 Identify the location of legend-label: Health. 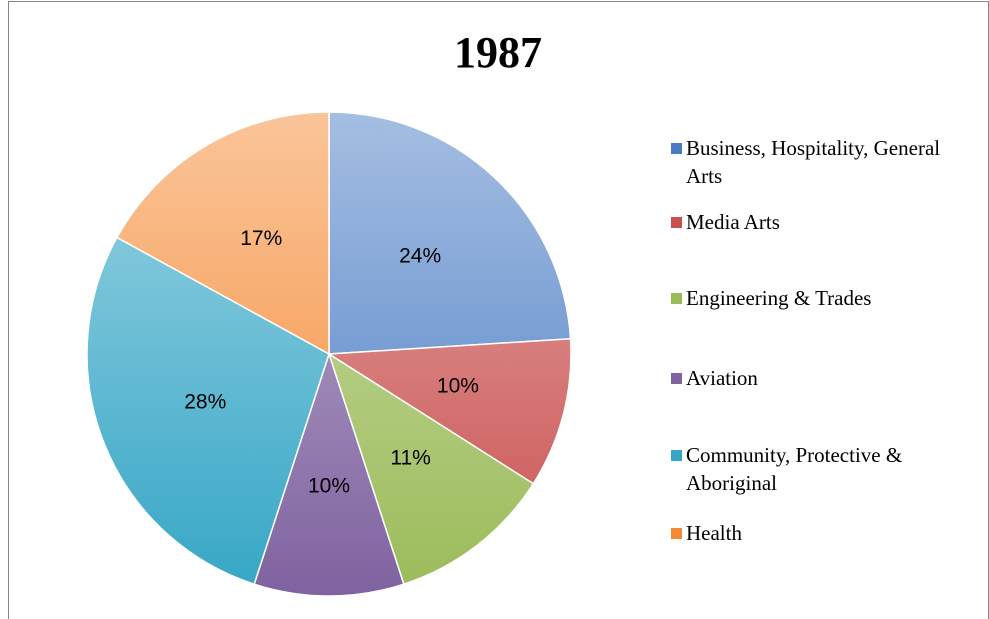
(714, 533).